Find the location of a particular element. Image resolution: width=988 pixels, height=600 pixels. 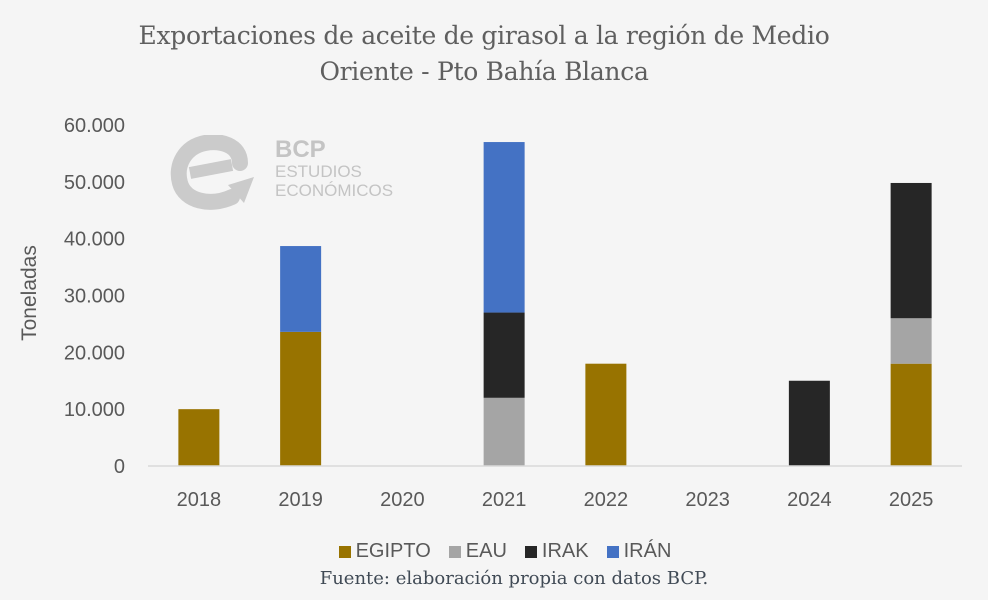

bar-iran-2019 is located at coordinates (301, 289).